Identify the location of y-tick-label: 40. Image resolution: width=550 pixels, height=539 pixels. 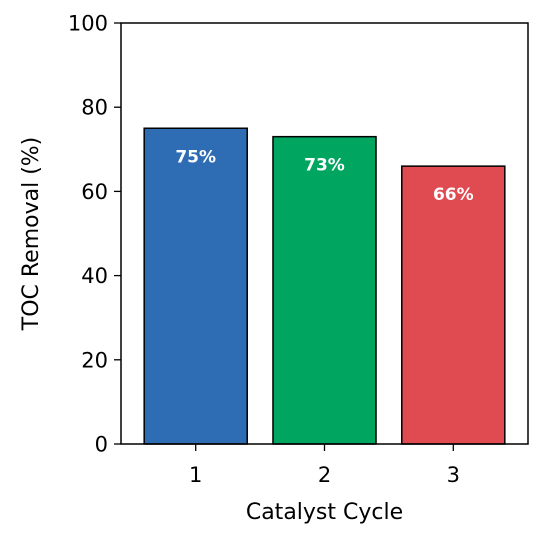
(94, 276).